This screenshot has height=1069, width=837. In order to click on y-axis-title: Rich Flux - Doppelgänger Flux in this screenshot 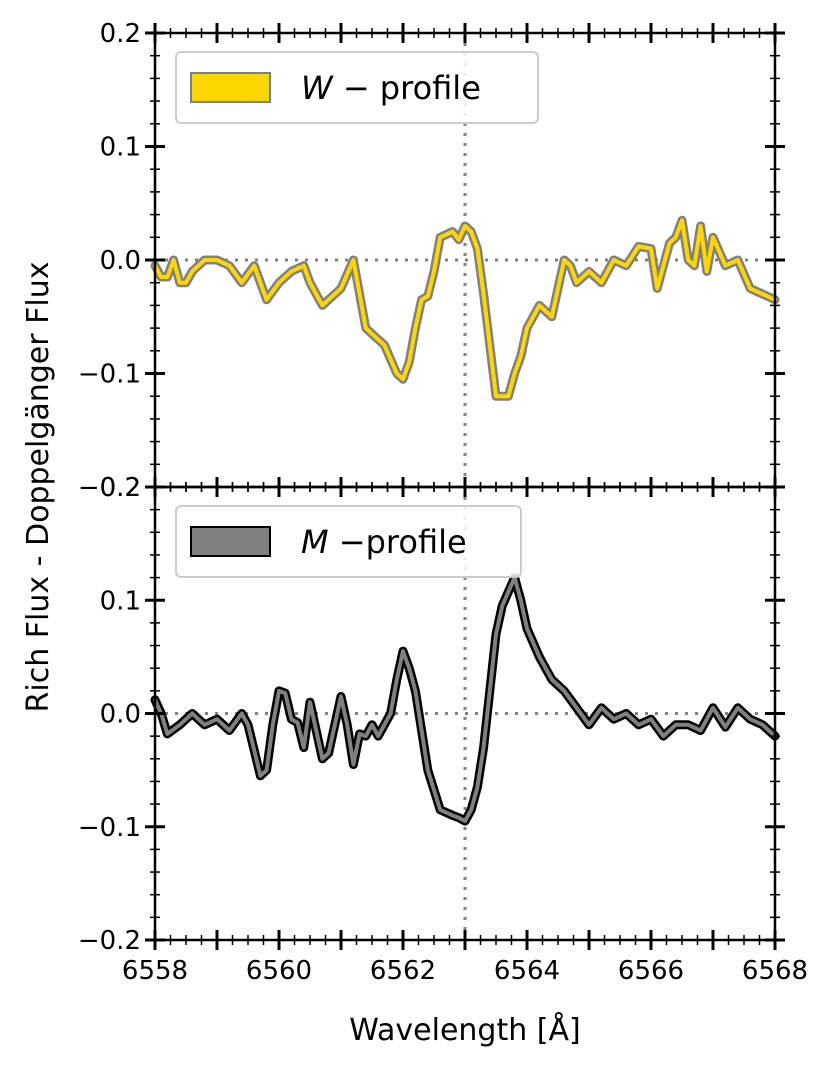, I will do `click(38, 487)`.